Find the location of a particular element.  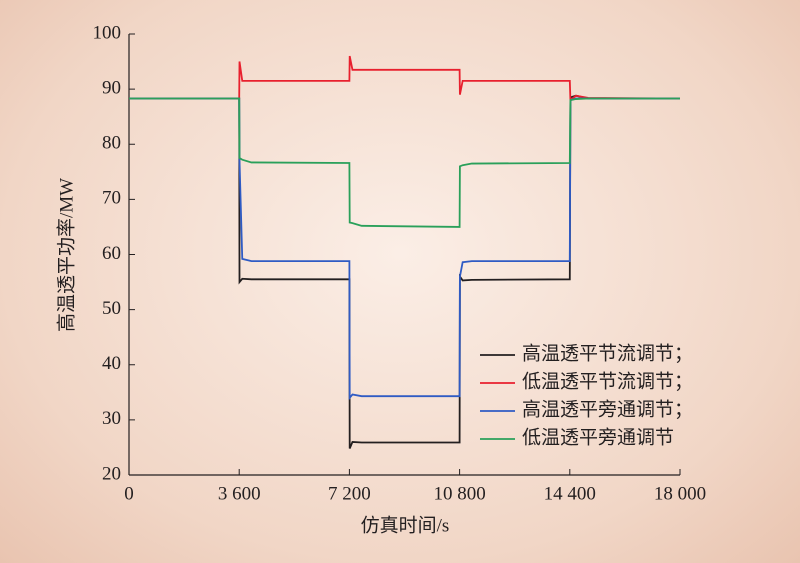

y-tick-label: 100 is located at coordinates (107, 32).